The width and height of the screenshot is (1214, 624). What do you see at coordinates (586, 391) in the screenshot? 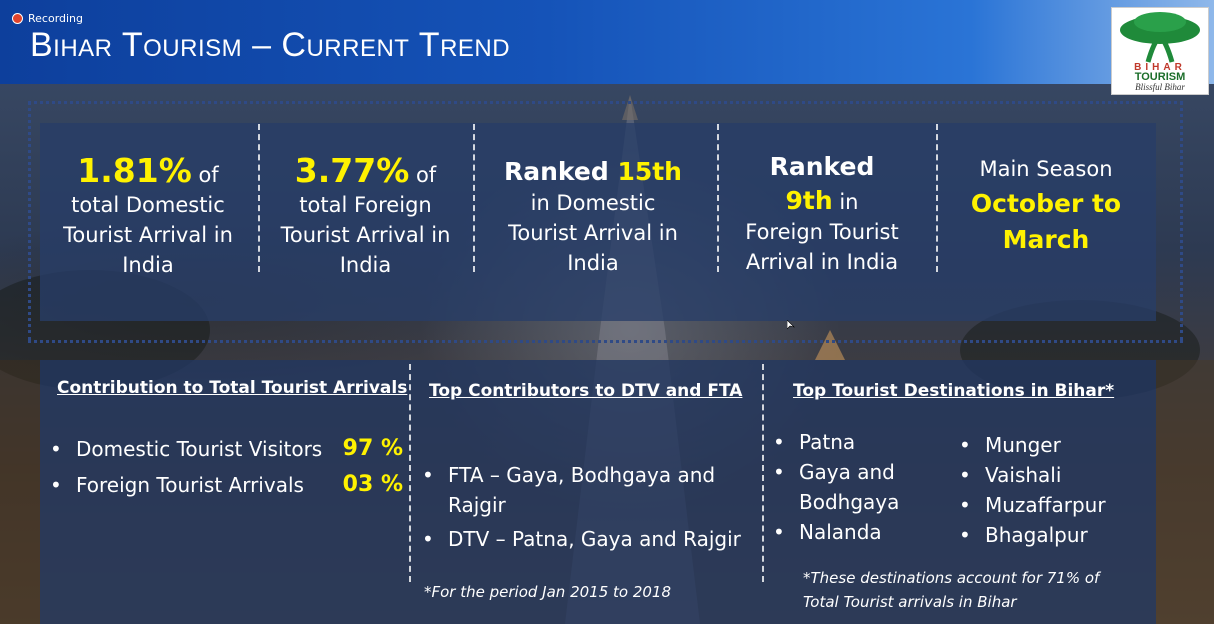
I see `contributors-heading: Top Contributors to DTV and FTA` at bounding box center [586, 391].